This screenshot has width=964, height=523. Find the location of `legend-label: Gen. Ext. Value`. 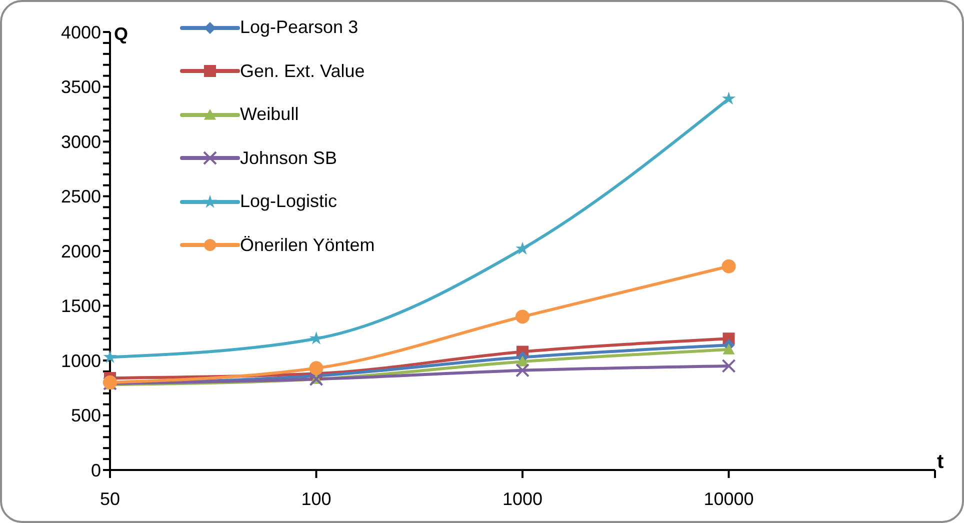

legend-label: Gen. Ext. Value is located at coordinates (302, 71).